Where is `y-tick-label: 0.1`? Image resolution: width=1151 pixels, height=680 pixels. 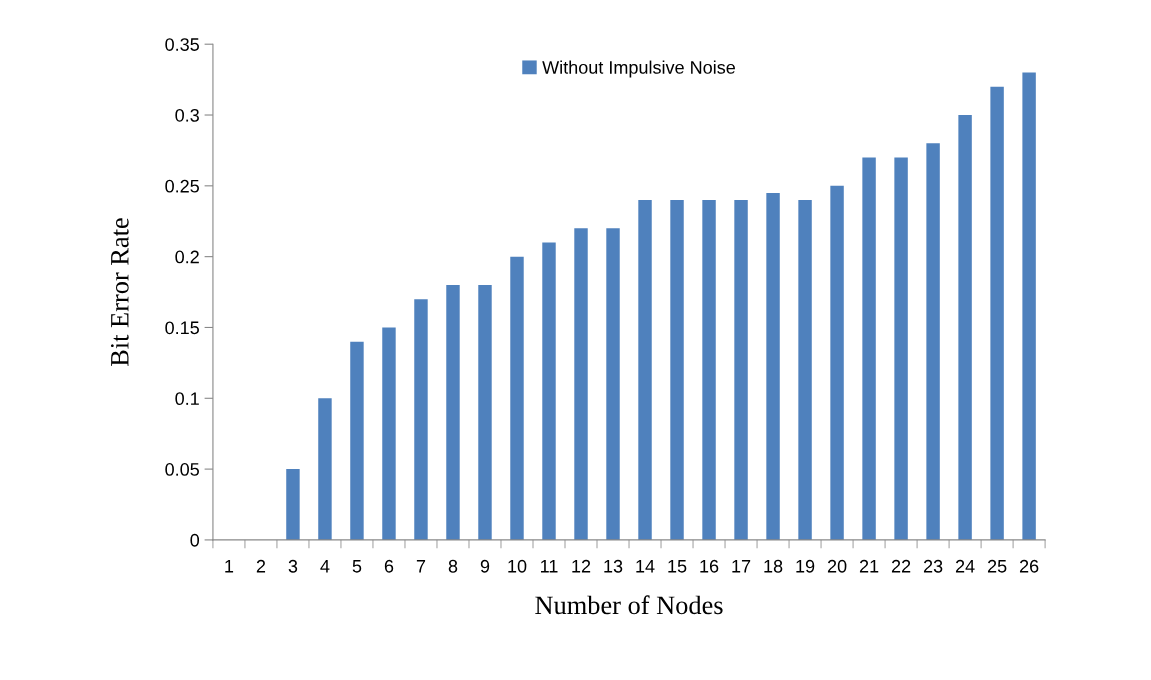 y-tick-label: 0.1 is located at coordinates (187, 399).